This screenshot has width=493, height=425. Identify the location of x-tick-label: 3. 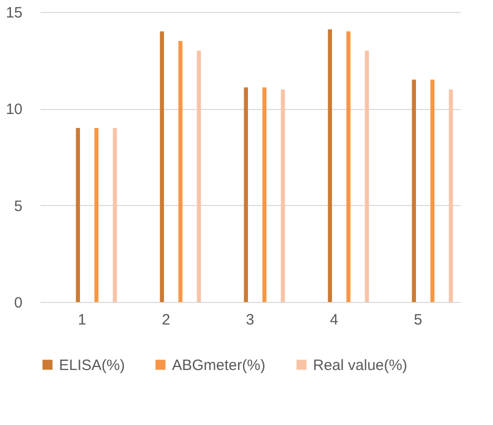
(250, 320).